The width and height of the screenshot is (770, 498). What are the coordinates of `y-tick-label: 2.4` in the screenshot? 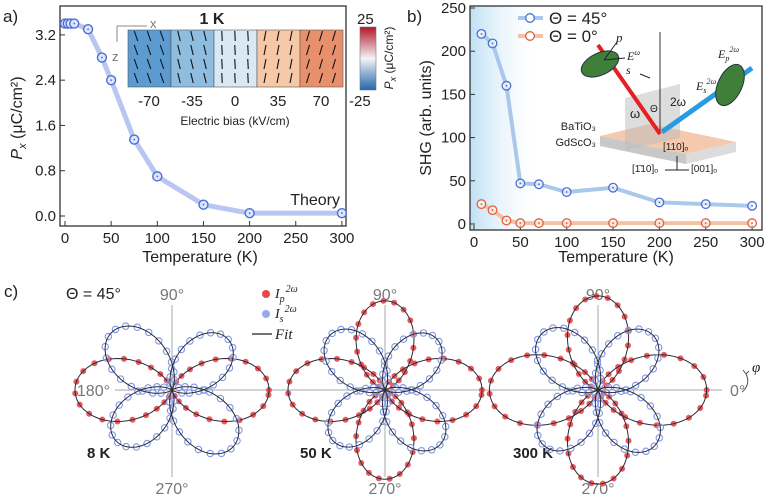 It's located at (45, 80).